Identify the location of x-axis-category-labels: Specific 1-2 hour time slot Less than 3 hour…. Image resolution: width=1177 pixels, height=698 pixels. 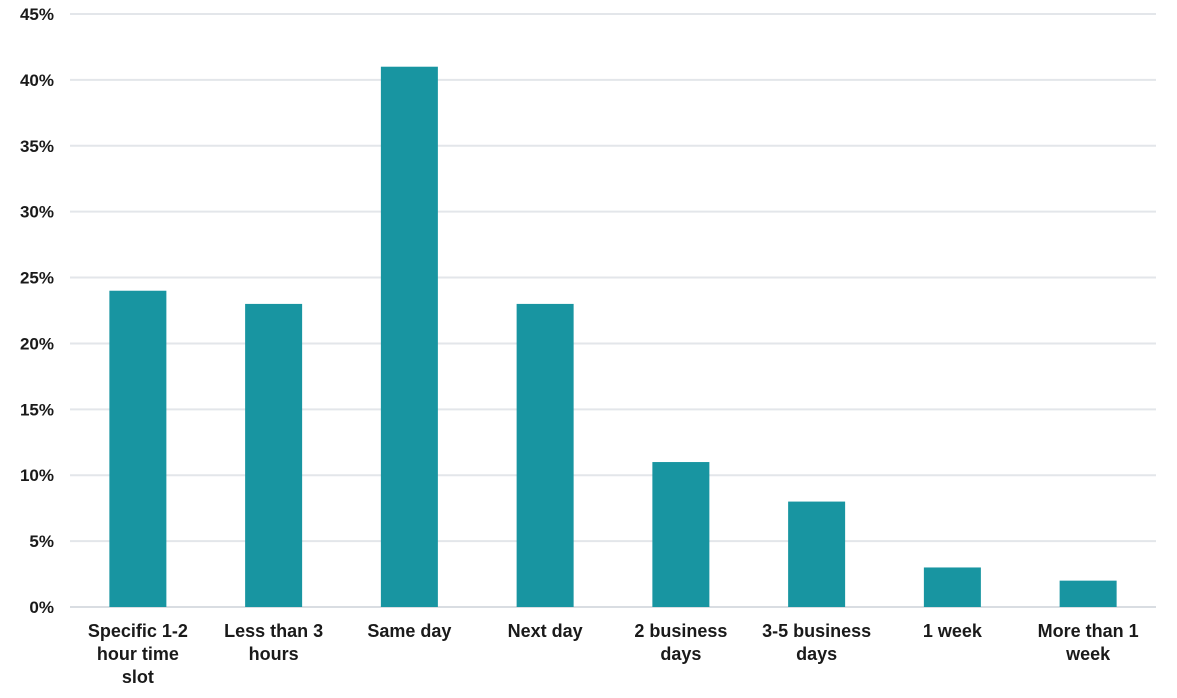
(613, 654).